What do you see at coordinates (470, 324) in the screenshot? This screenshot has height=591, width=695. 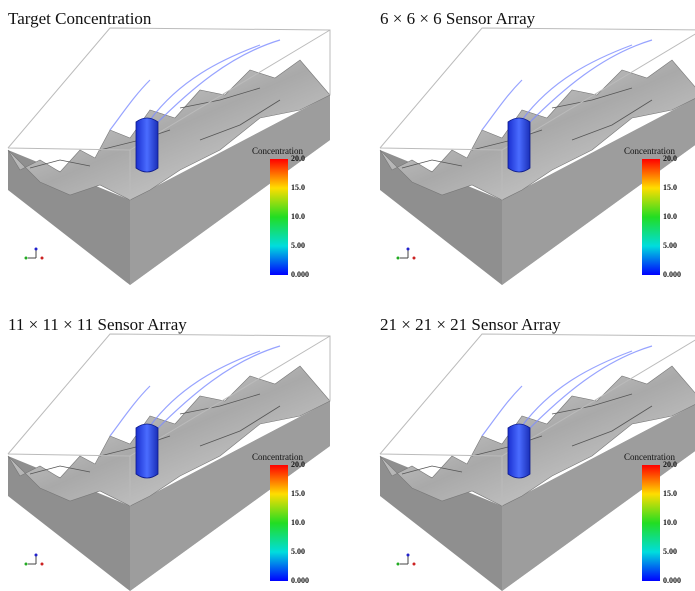 I see `panel-title: 21 × 21 × 21 Sensor Array` at bounding box center [470, 324].